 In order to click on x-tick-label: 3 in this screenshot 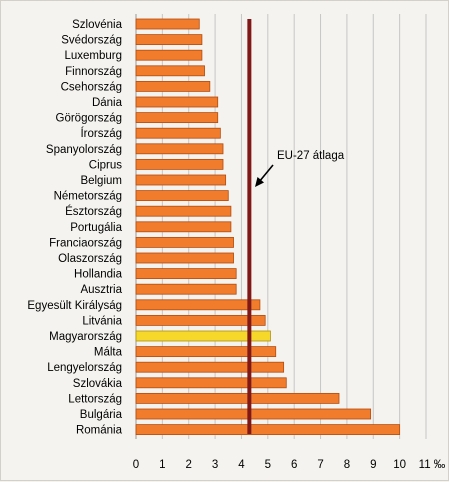, I will do `click(215, 465)`.